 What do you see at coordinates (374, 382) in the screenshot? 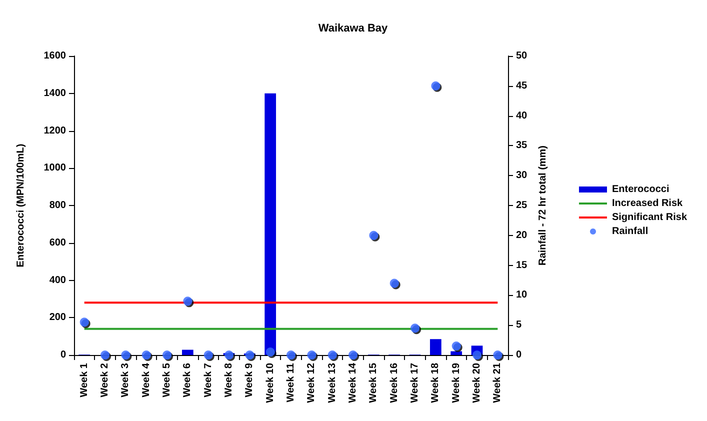
I see `x-tick-label: Week 15` at bounding box center [374, 382].